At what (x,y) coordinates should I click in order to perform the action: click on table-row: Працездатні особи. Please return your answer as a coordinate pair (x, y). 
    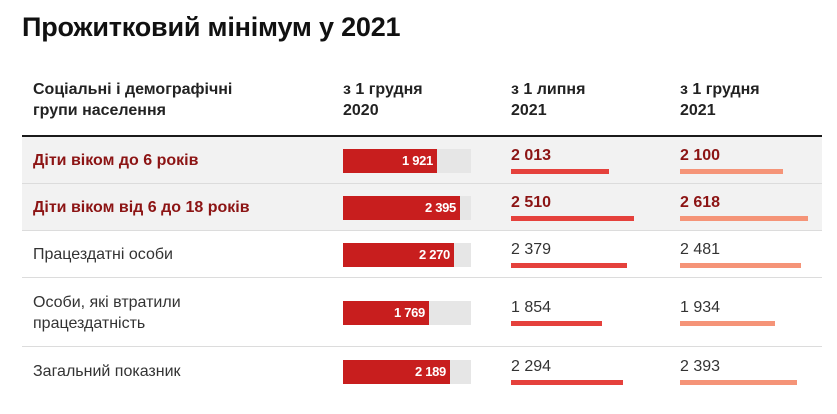
    Looking at the image, I should click on (422, 254).